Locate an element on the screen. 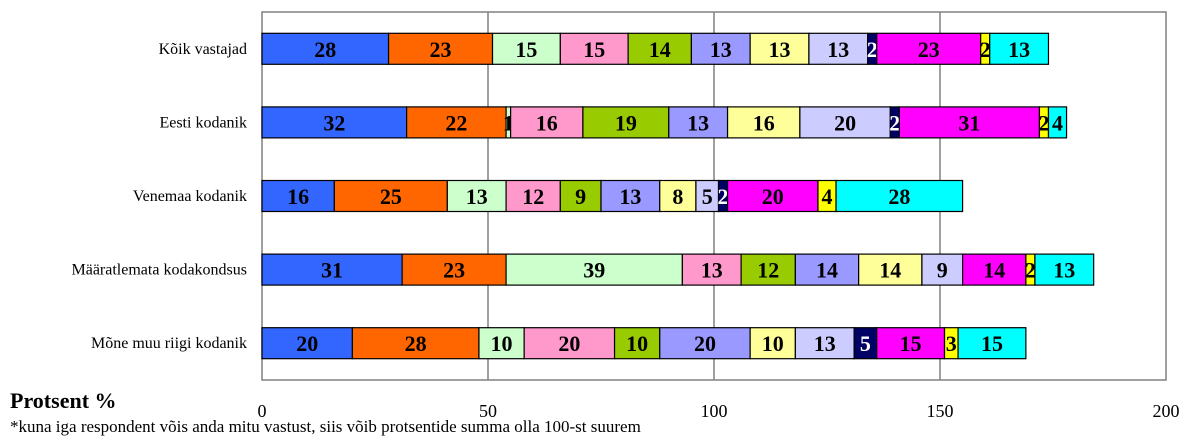  category-label: Venemaa kodanik is located at coordinates (190, 196).